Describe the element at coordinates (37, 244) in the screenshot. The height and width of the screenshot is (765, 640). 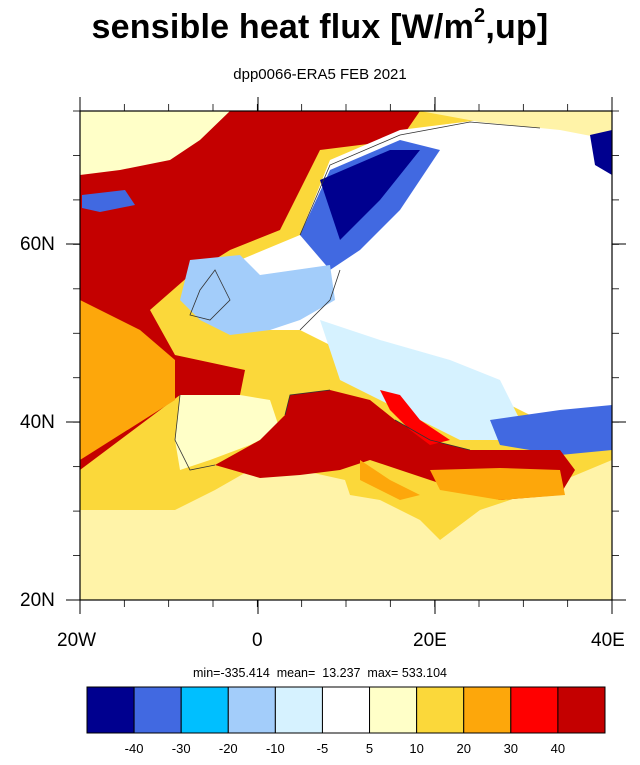
I see `y-tick-label: 60N` at that location.